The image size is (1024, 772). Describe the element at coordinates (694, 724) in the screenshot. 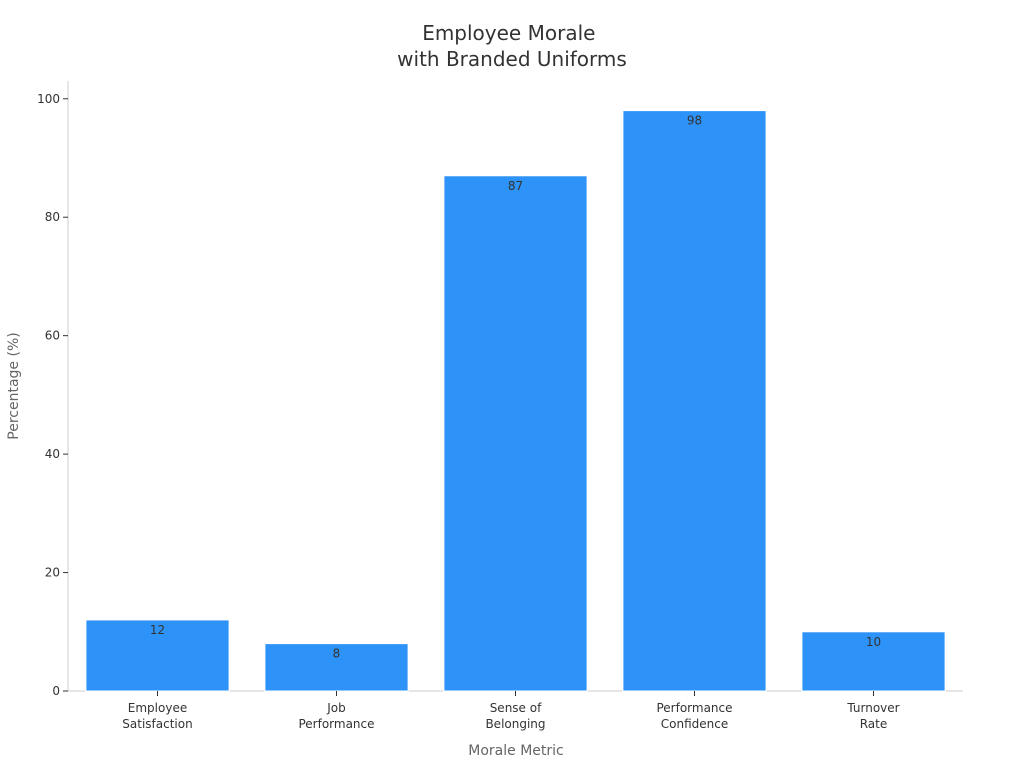

I see `x-tick-label: Confidence` at that location.